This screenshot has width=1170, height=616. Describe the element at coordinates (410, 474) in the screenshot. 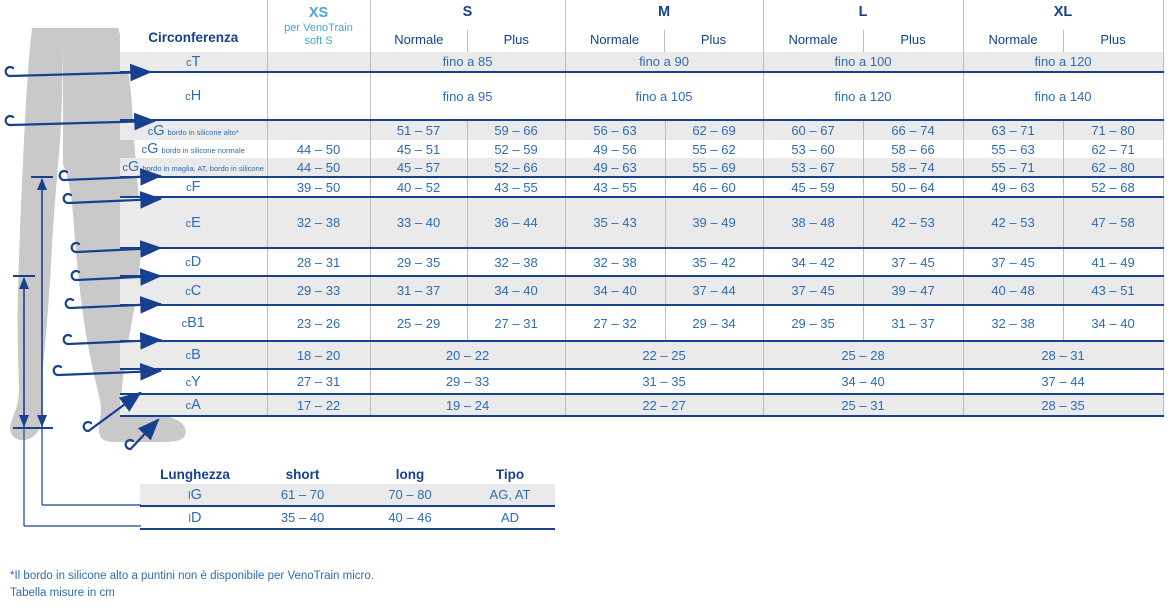

I see `length-header-long: long` at that location.